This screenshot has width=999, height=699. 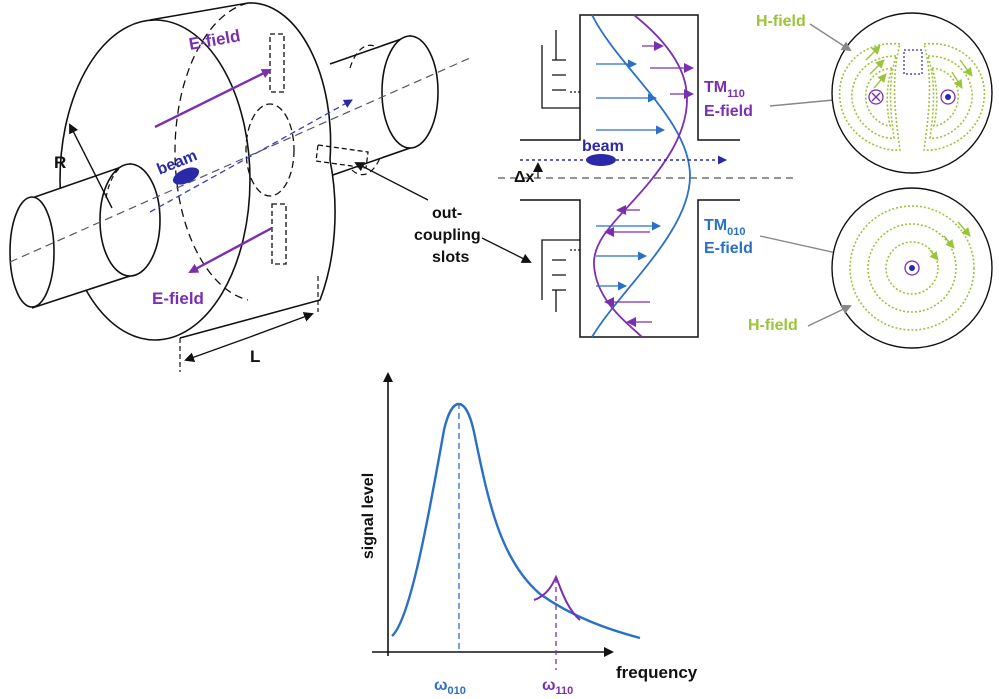 What do you see at coordinates (392, 181) in the screenshot?
I see `slots-pointer-upper` at bounding box center [392, 181].